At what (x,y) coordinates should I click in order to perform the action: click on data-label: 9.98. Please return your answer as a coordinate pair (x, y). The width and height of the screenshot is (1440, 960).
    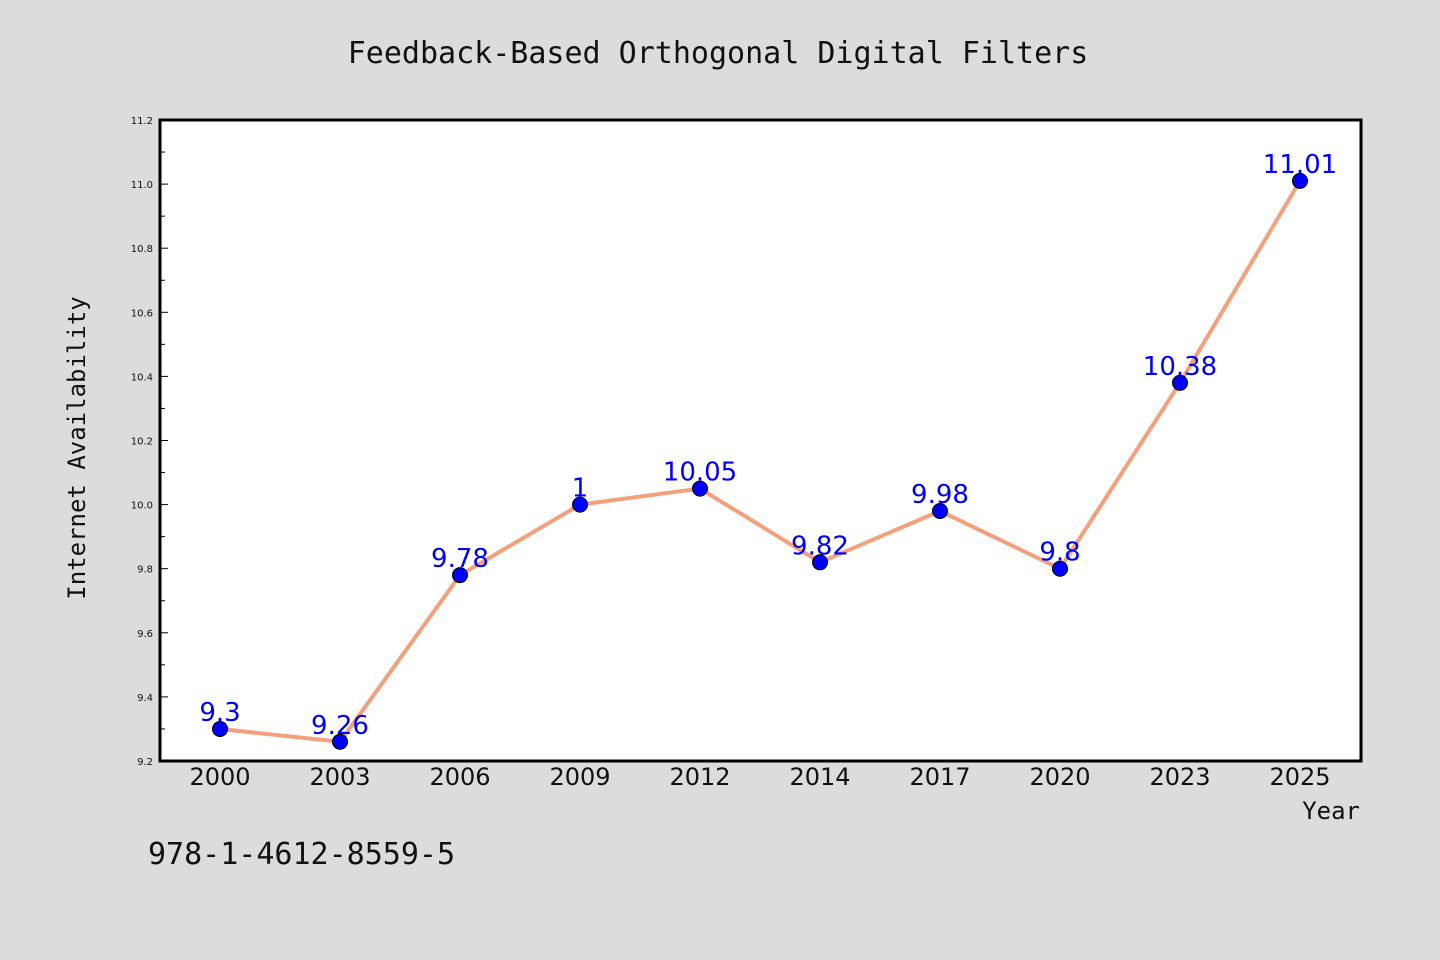
    Looking at the image, I should click on (940, 495).